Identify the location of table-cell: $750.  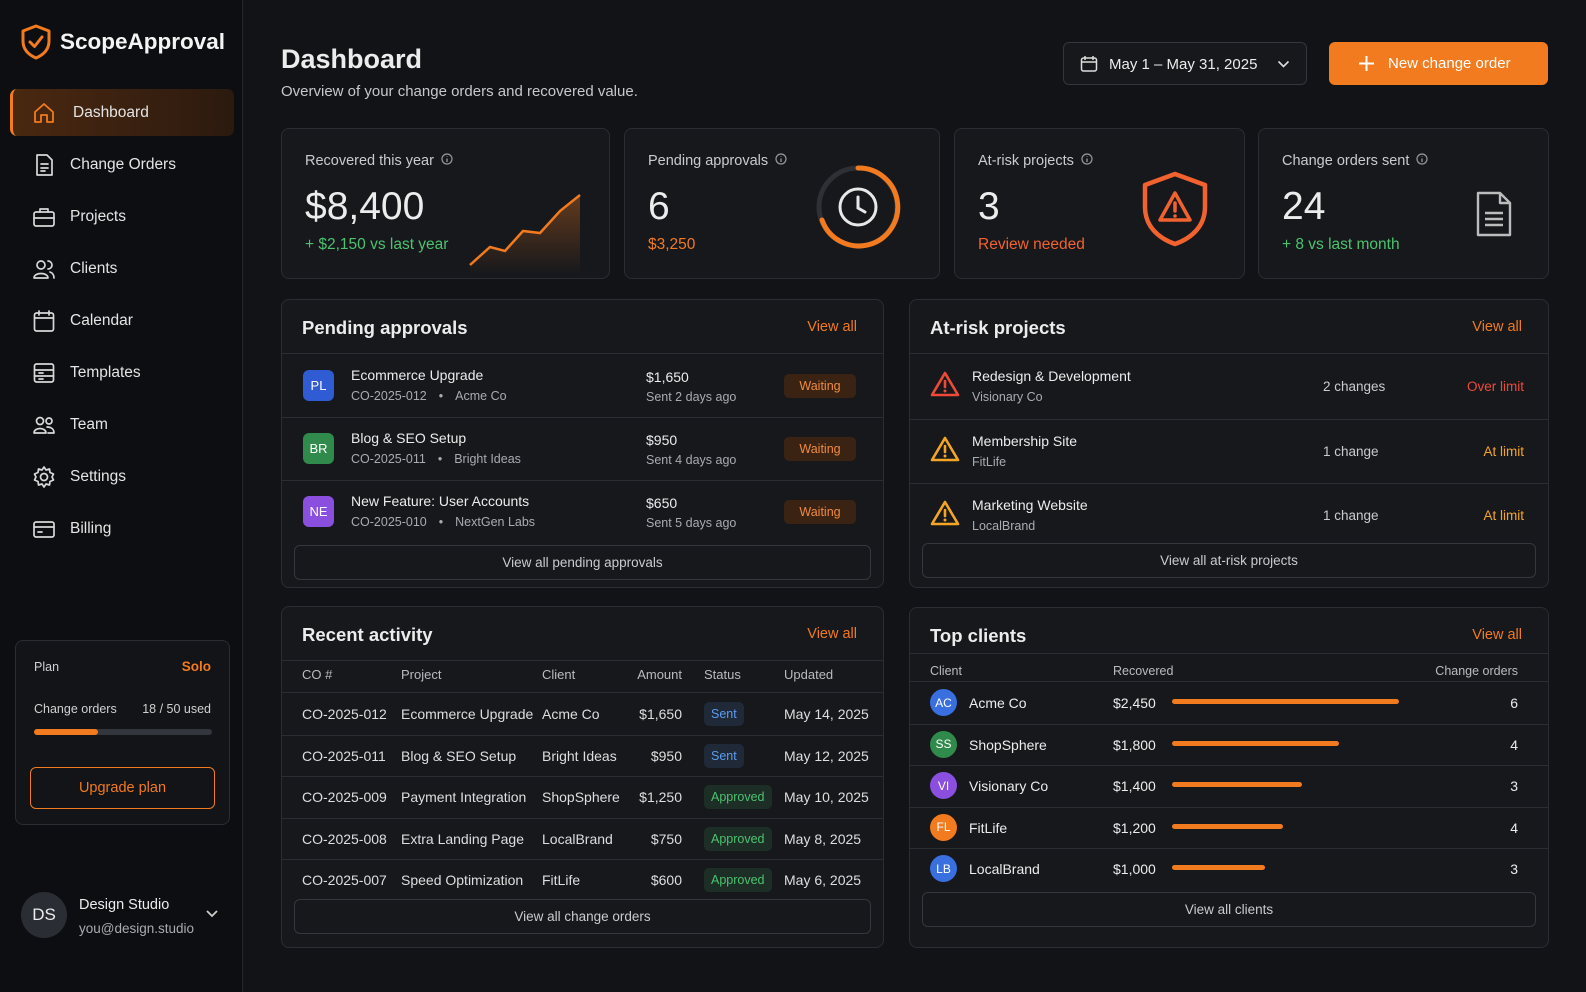
(666, 838).